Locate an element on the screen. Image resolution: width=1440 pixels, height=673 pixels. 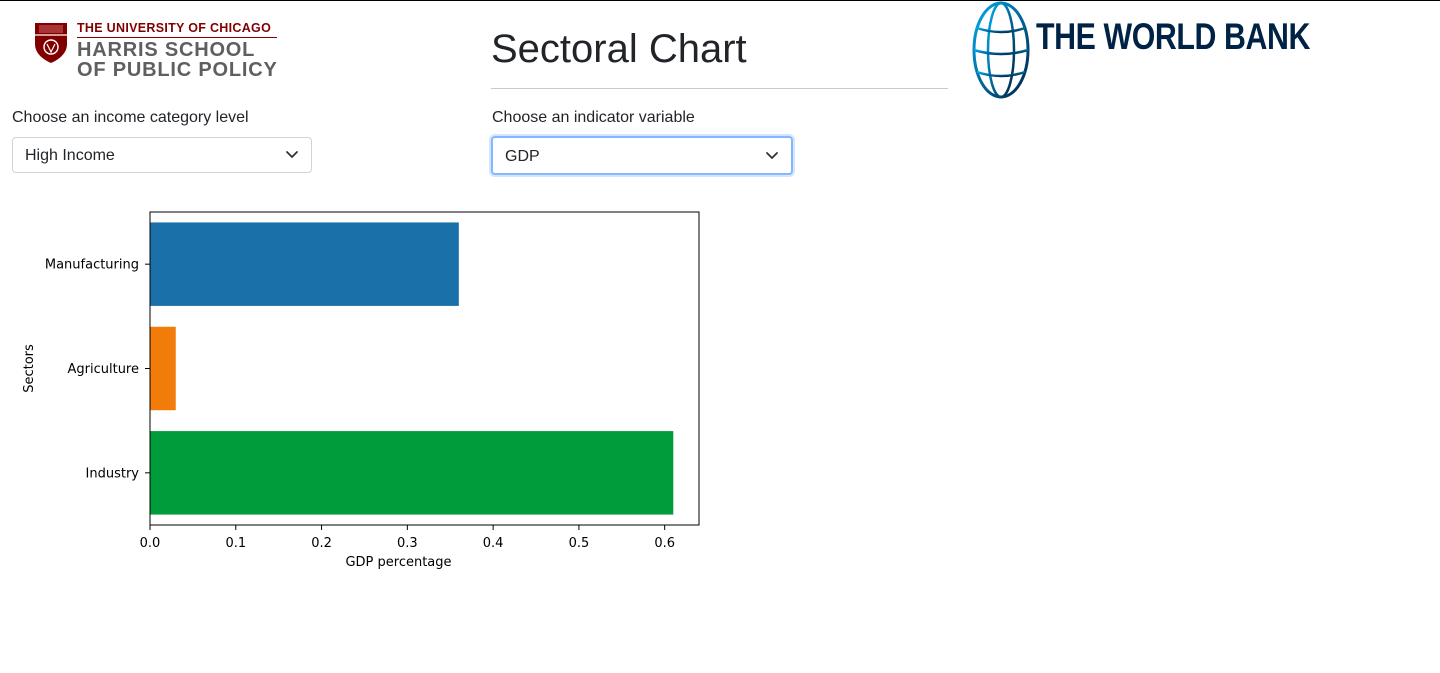
x-tick-label: 0.2 is located at coordinates (321, 543).